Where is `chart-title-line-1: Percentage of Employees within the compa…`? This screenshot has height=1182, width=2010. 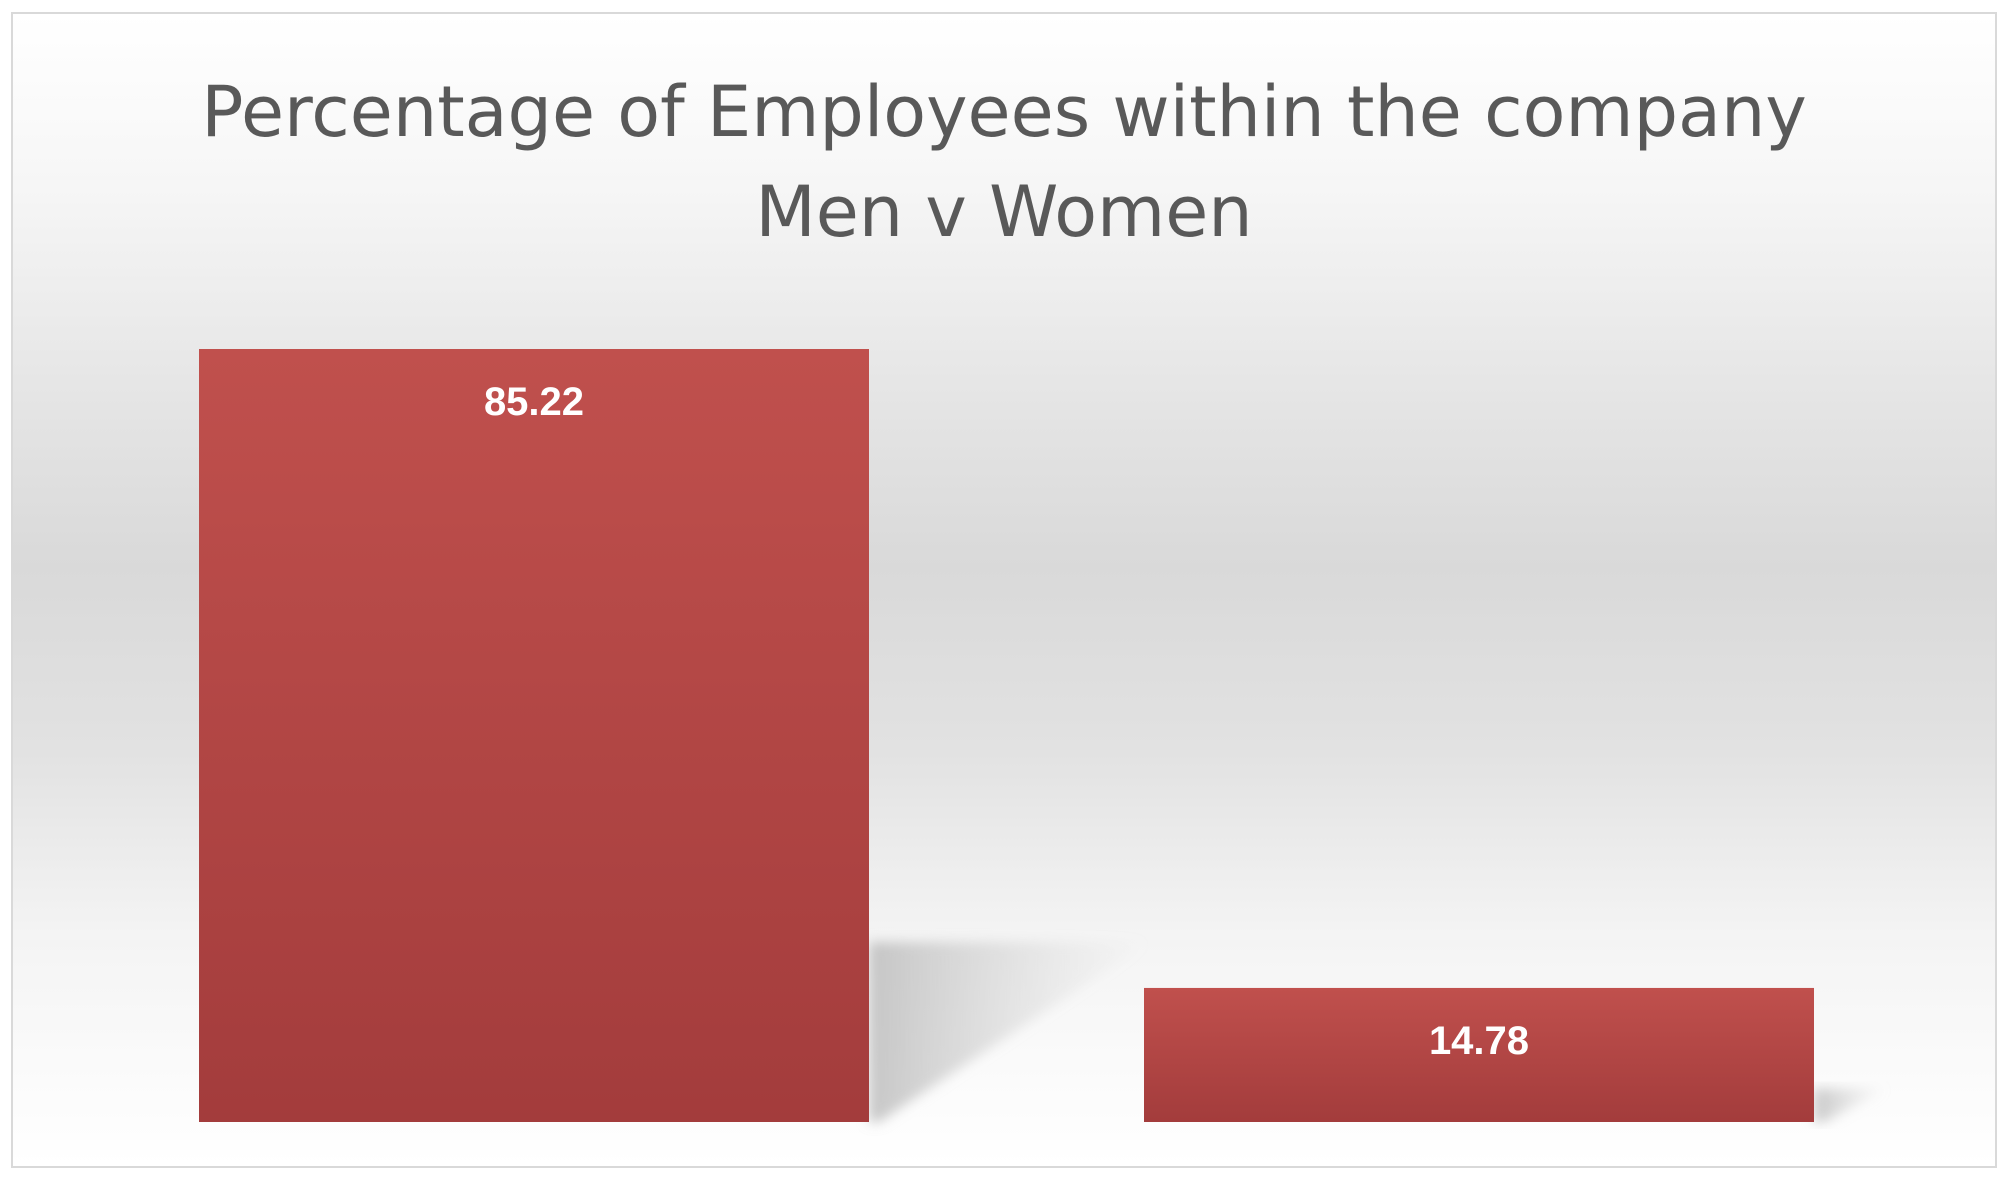
chart-title-line-1: Percentage of Employees within the compa… is located at coordinates (1004, 112).